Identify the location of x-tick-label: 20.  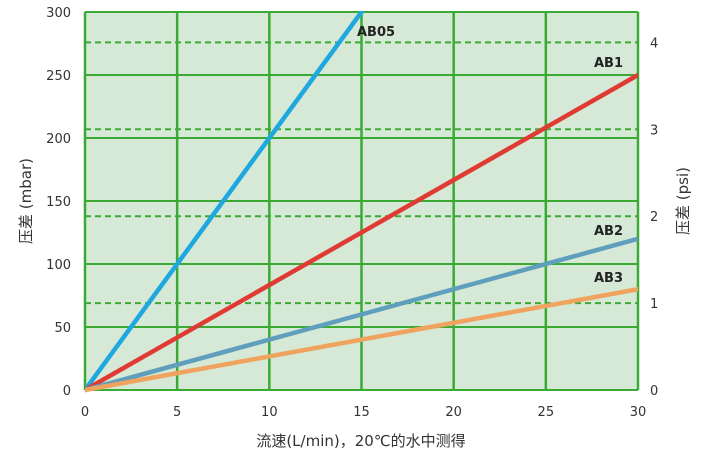
(453, 412).